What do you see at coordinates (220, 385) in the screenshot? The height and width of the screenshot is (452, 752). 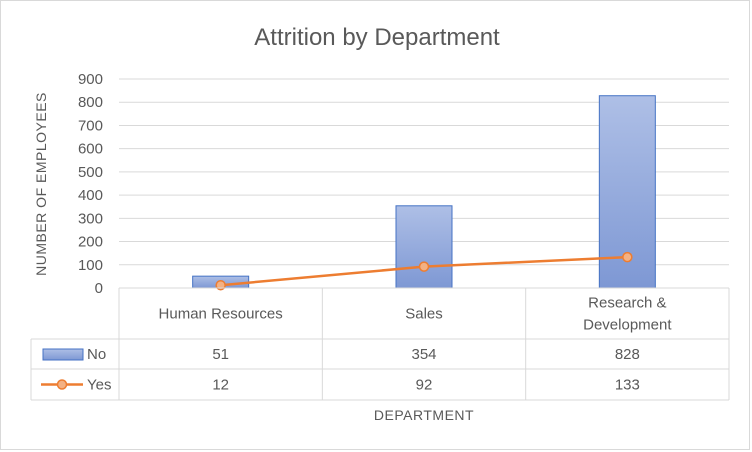 I see `data-table-value: 12` at bounding box center [220, 385].